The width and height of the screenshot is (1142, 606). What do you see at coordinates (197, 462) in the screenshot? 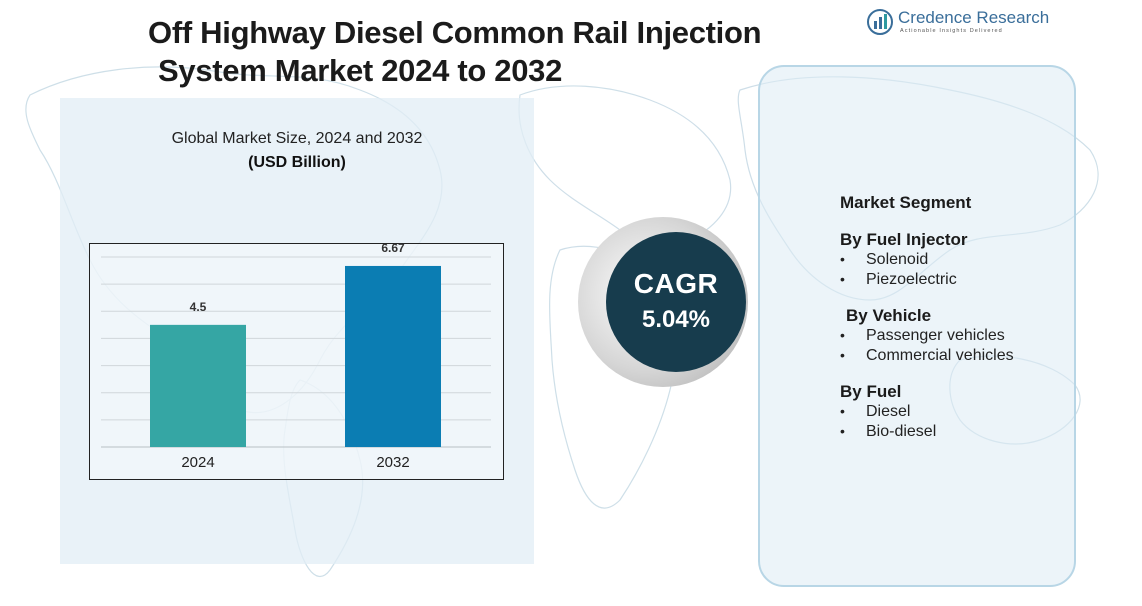
I see `x-tick-label: 2024` at bounding box center [197, 462].